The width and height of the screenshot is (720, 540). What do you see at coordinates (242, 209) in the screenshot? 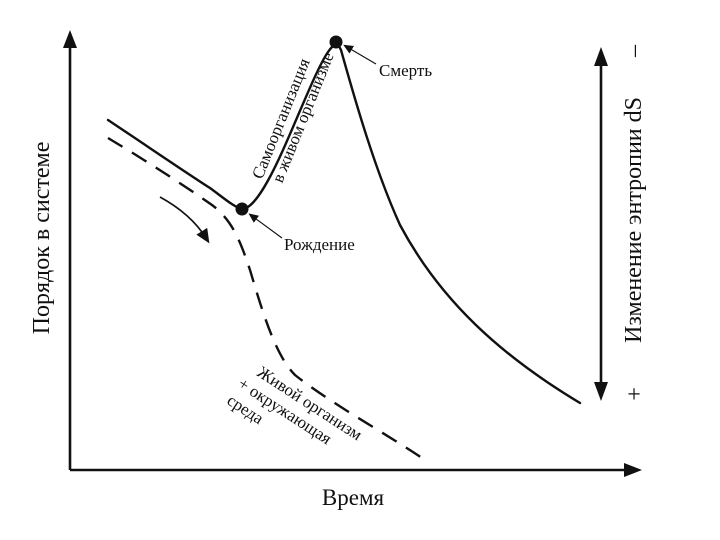
I see `birth-point` at bounding box center [242, 209].